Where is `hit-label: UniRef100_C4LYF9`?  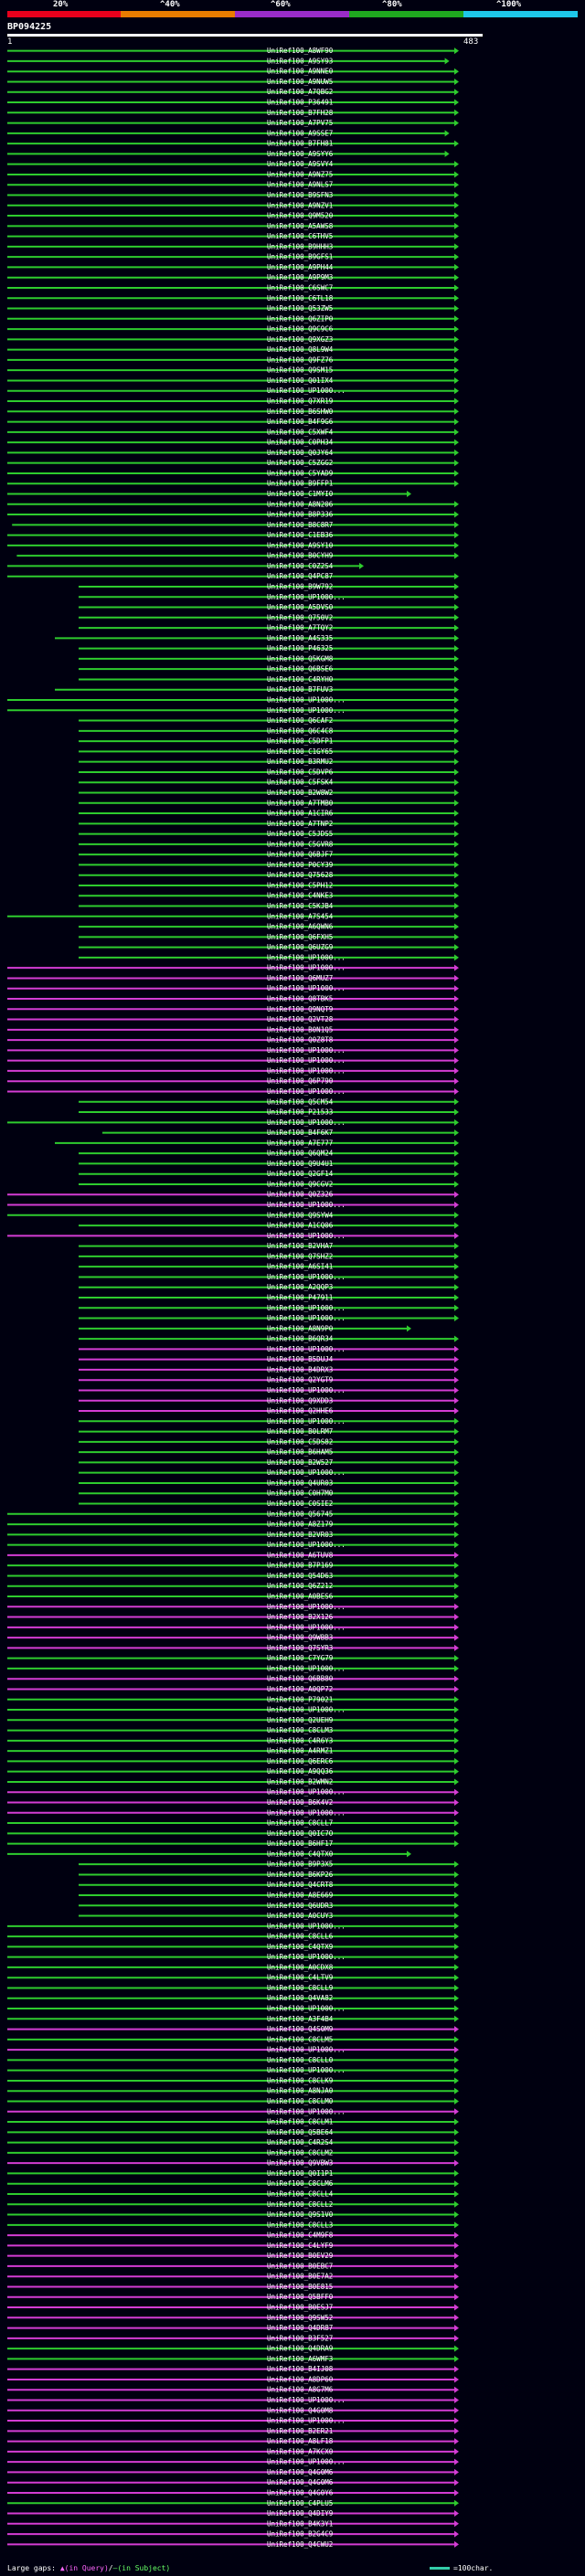 hit-label: UniRef100_C4LYF9 is located at coordinates (300, 2246).